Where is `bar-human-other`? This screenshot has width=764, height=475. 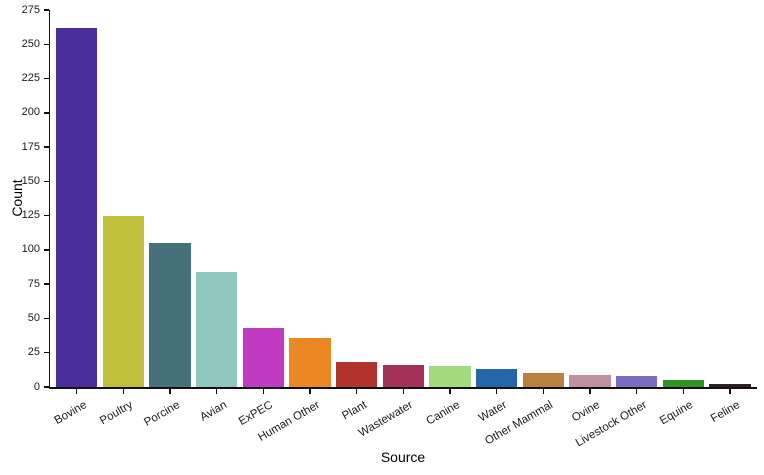 bar-human-other is located at coordinates (310, 362).